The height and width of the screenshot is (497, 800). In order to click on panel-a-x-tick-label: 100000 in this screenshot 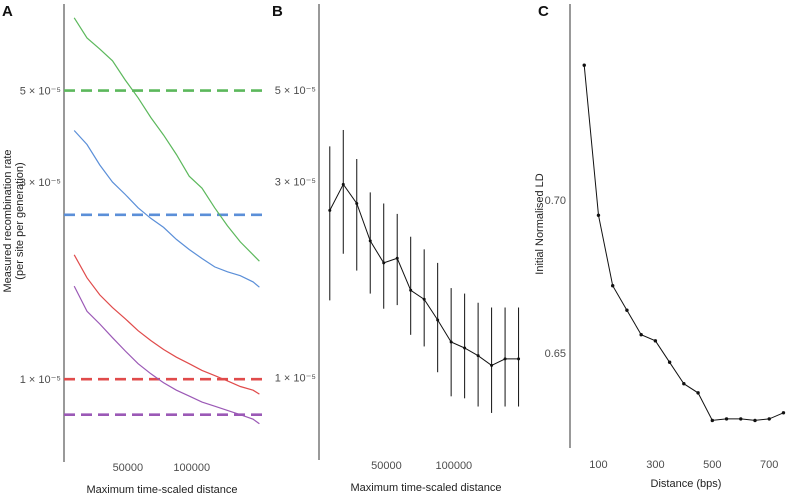, I will do `click(191, 468)`.